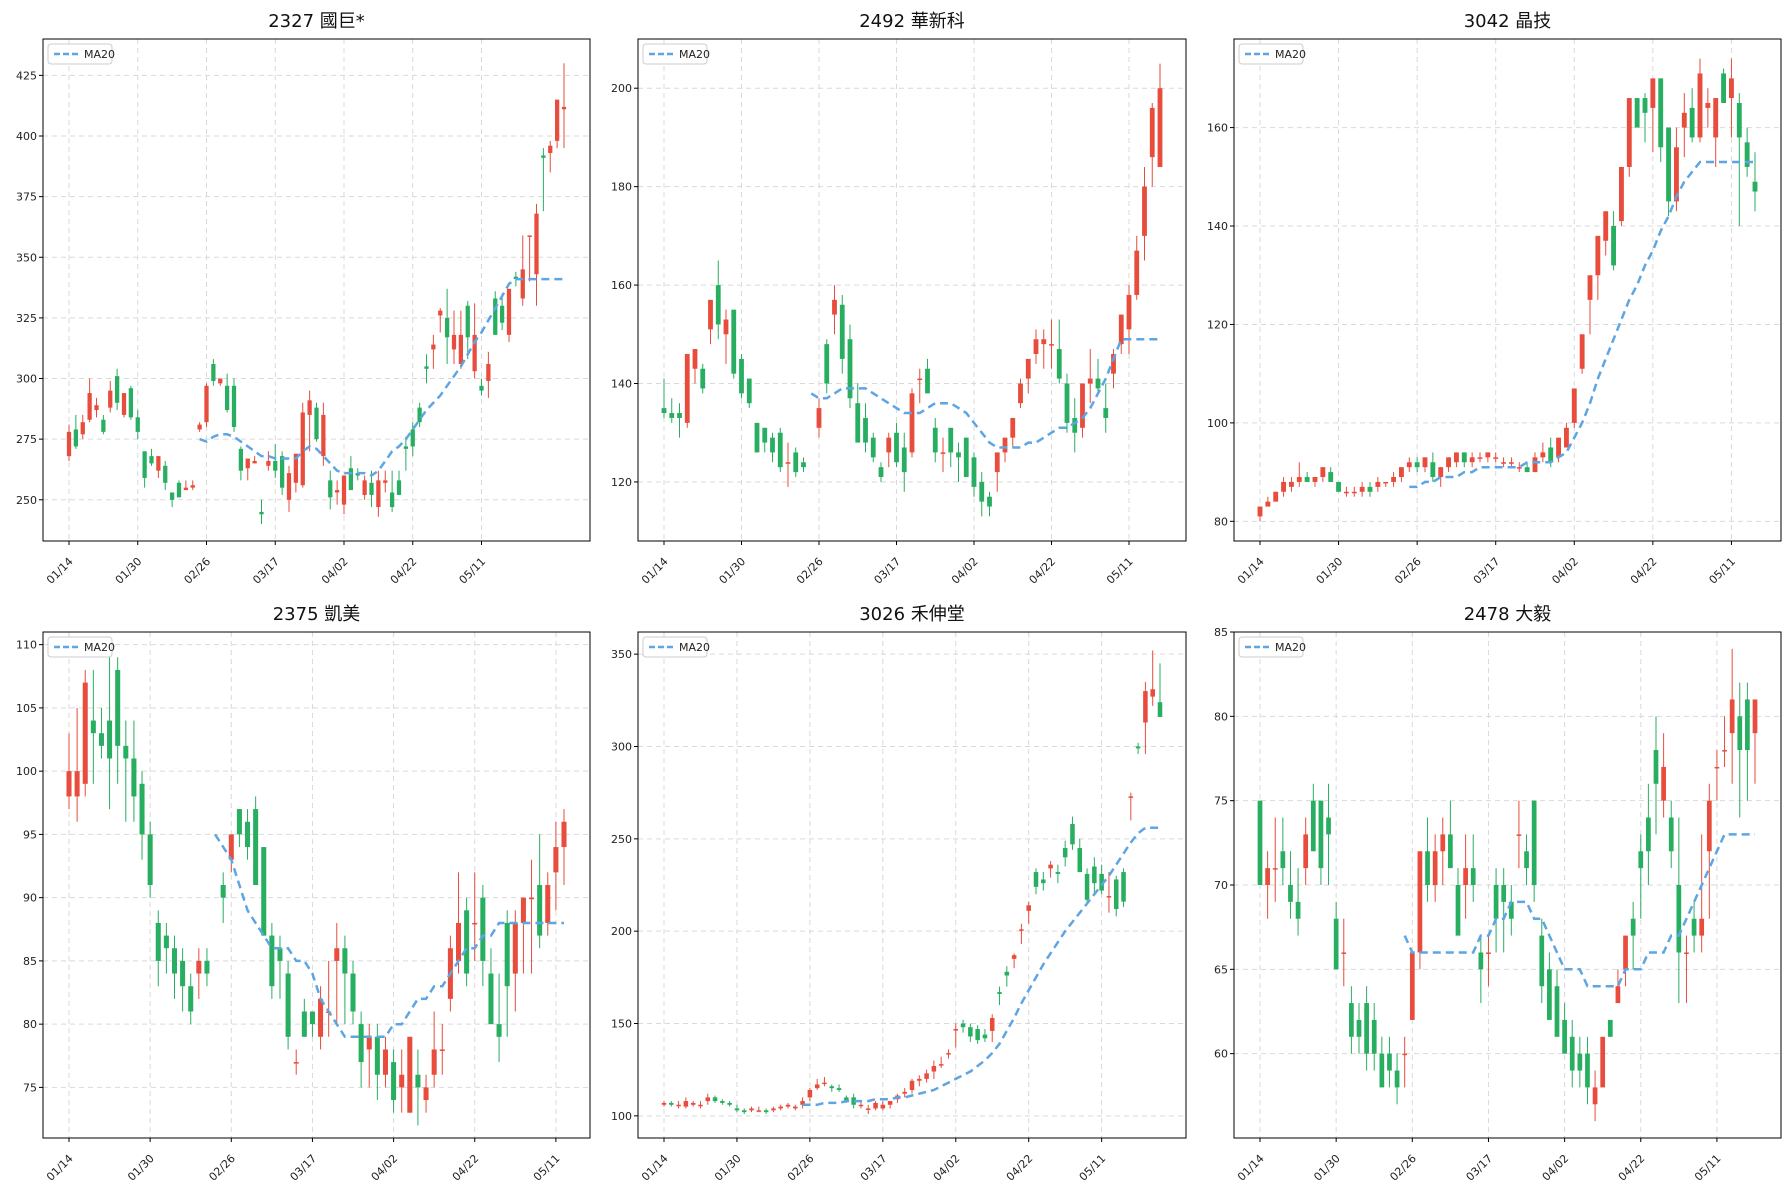 This screenshot has height=1194, width=1790. I want to click on x-tick-label: 01/30, so click(733, 571).